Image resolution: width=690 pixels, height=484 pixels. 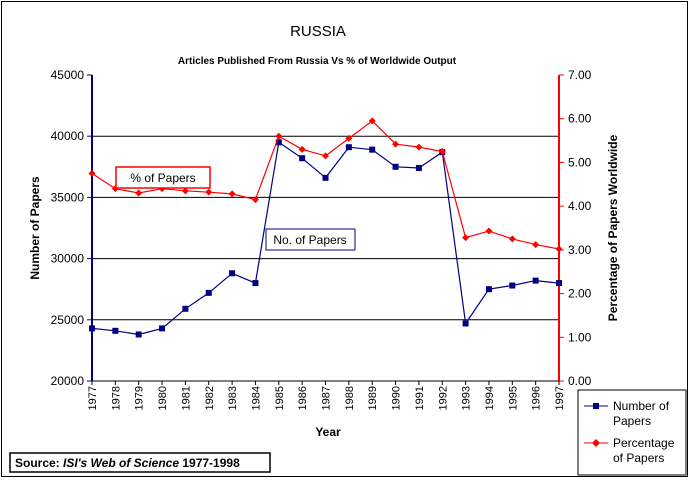 I want to click on x-axis-label: Year, so click(x=328, y=432).